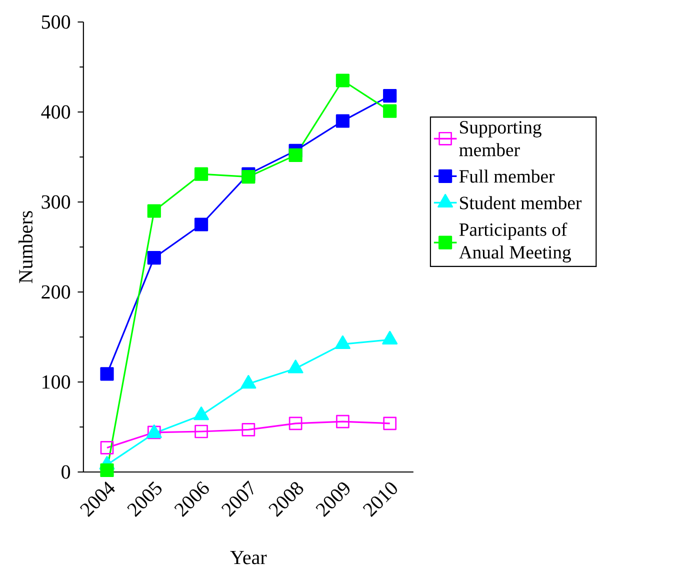 The image size is (682, 583). What do you see at coordinates (248, 557) in the screenshot?
I see `x-axis-title: Year` at bounding box center [248, 557].